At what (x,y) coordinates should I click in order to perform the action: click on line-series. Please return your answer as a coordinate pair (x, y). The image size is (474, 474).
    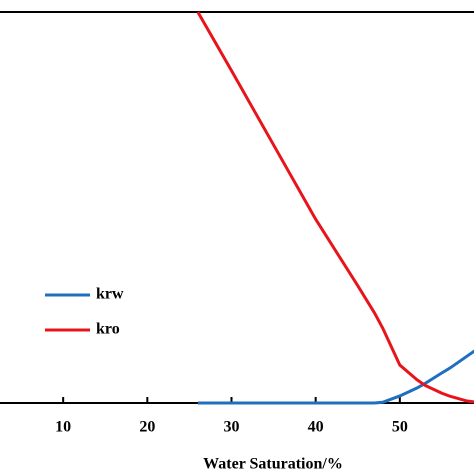
    Looking at the image, I should click on (335, 377).